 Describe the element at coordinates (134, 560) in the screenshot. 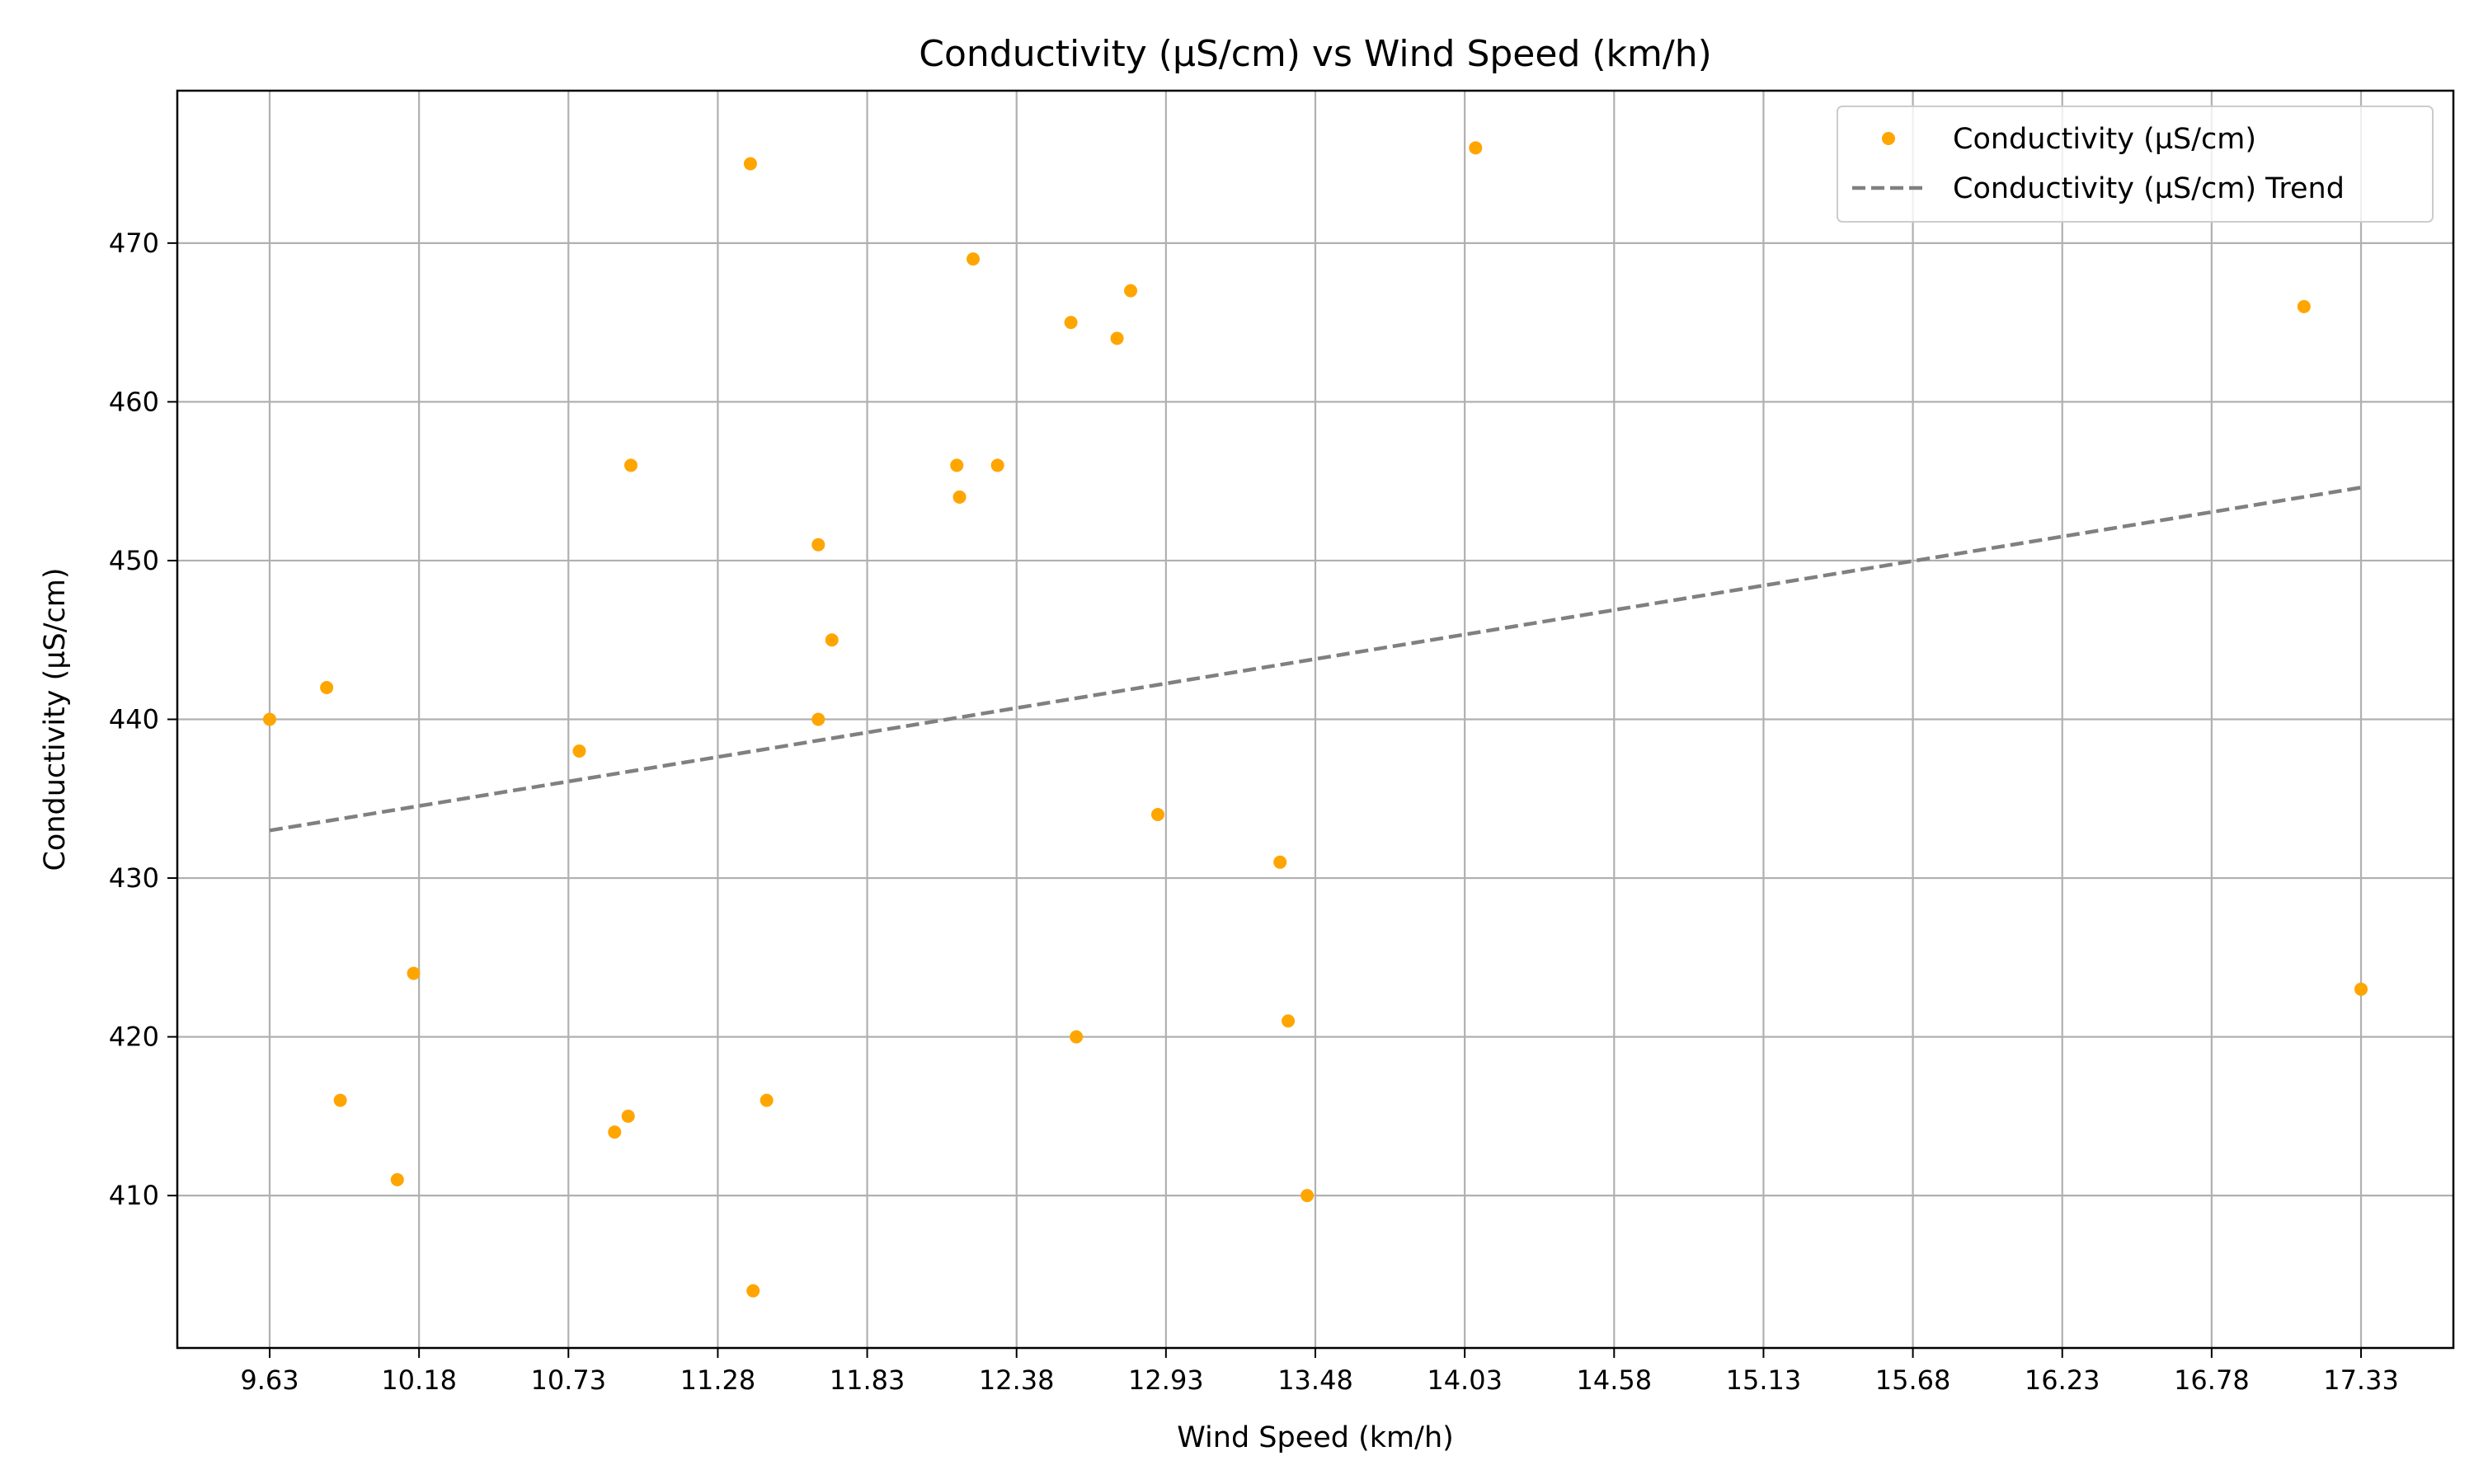

I see `y-tick-label: 450` at that location.